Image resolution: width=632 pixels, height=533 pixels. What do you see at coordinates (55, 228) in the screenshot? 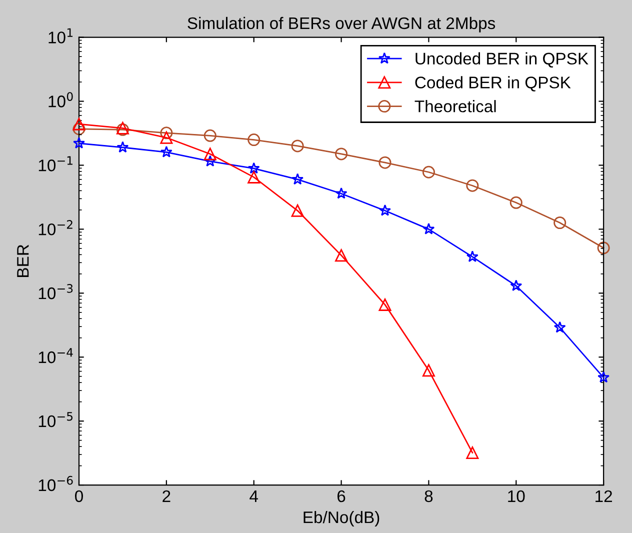
I see `y-tick-label: 10$^{−2}$` at bounding box center [55, 228].